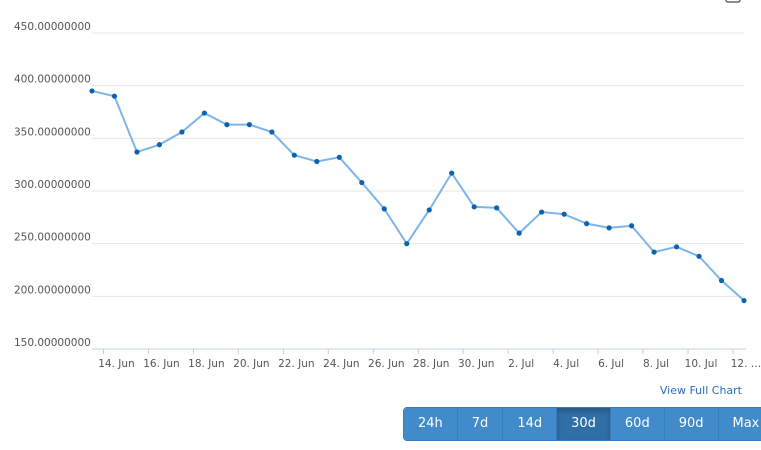 The image size is (761, 450). Describe the element at coordinates (566, 364) in the screenshot. I see `x-tick-label: 4. Jul` at that location.